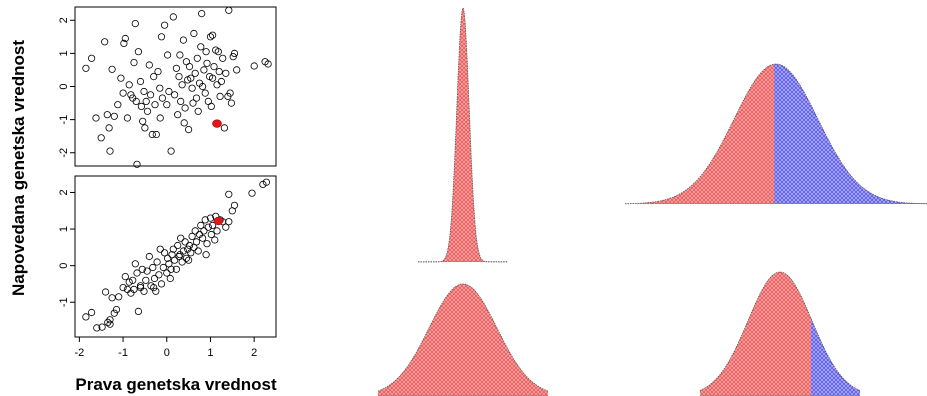 This screenshot has width=927, height=396. Describe the element at coordinates (218, 221) in the screenshot. I see `highlighted-point` at that location.